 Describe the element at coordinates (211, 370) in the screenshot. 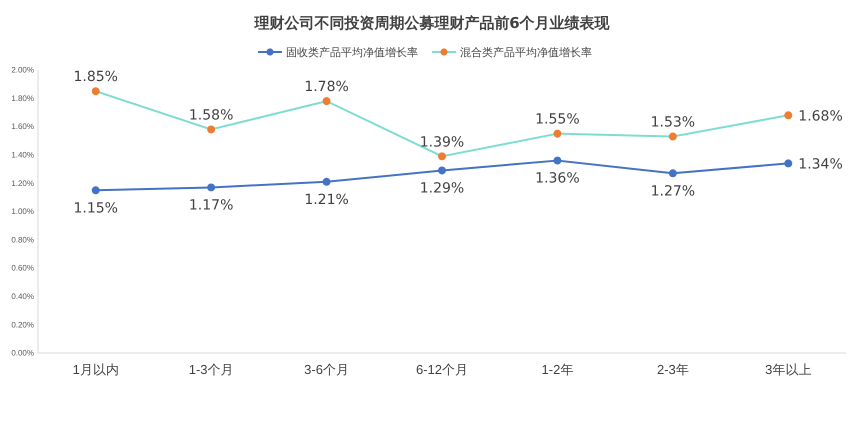

I see `x-tick-label: 1-3个月` at that location.